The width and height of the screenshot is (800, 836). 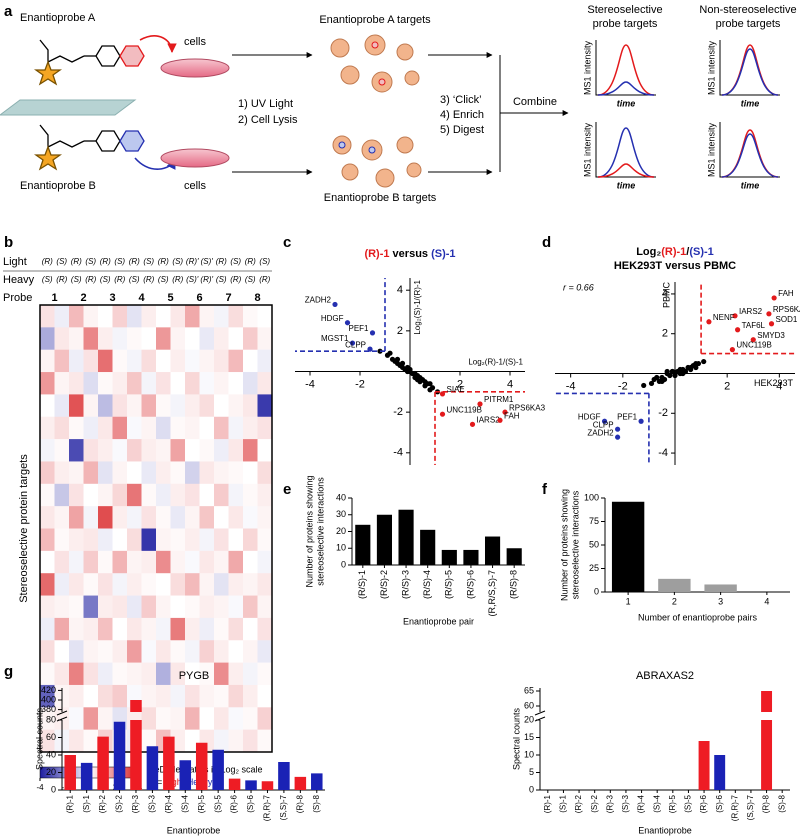 What do you see at coordinates (531, 772) in the screenshot?
I see `y-tick-label: 5` at bounding box center [531, 772].